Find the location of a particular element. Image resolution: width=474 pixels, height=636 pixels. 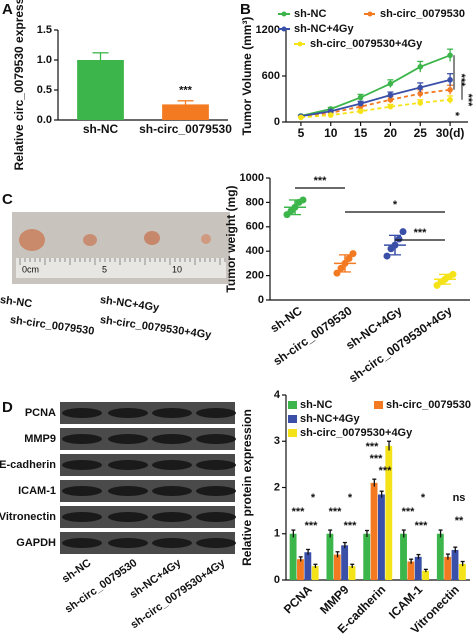

y-tick-label: 2 is located at coordinates (277, 487).